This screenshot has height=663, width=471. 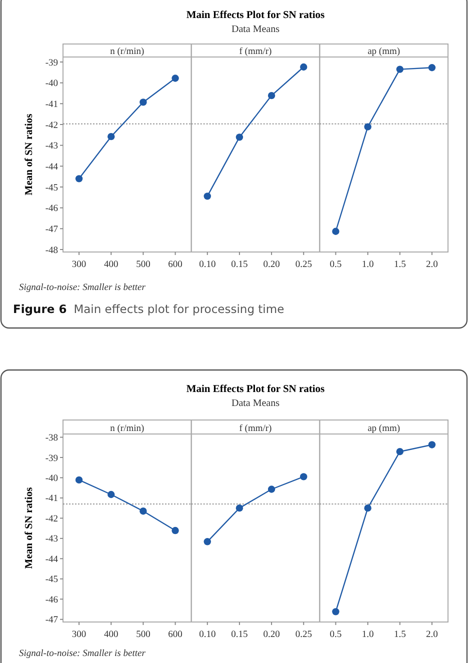 I want to click on text: Main effects plot for processing time, so click(x=179, y=309).